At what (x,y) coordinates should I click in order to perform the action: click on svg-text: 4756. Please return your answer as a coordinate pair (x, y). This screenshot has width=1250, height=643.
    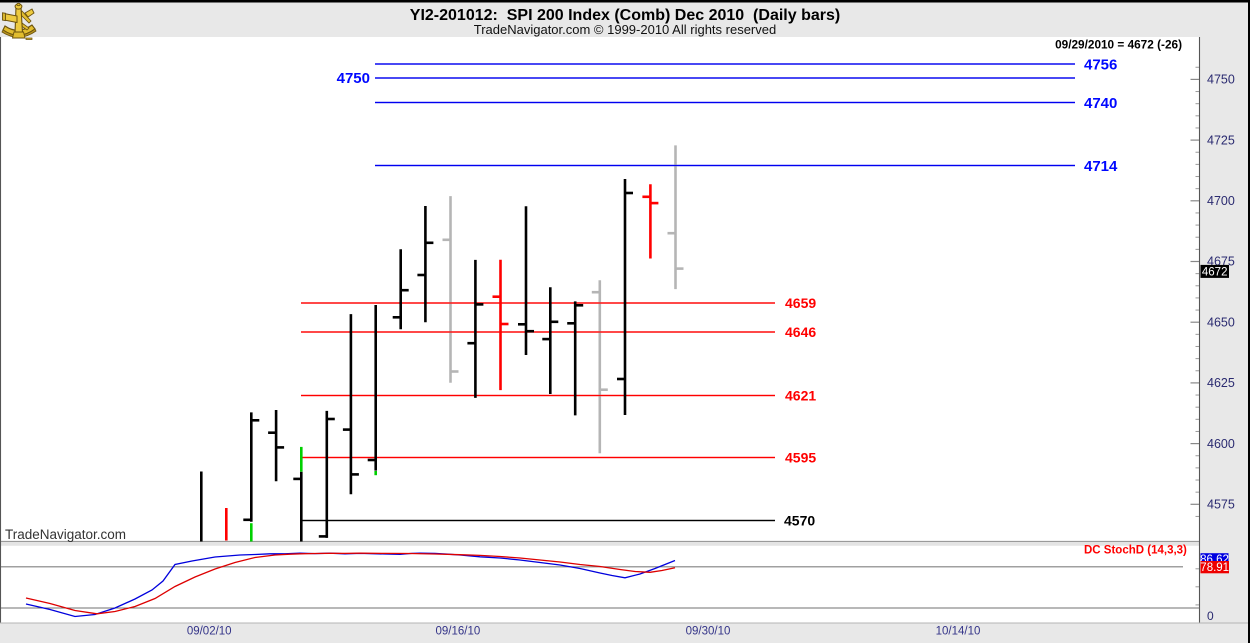
    Looking at the image, I should click on (1100, 64).